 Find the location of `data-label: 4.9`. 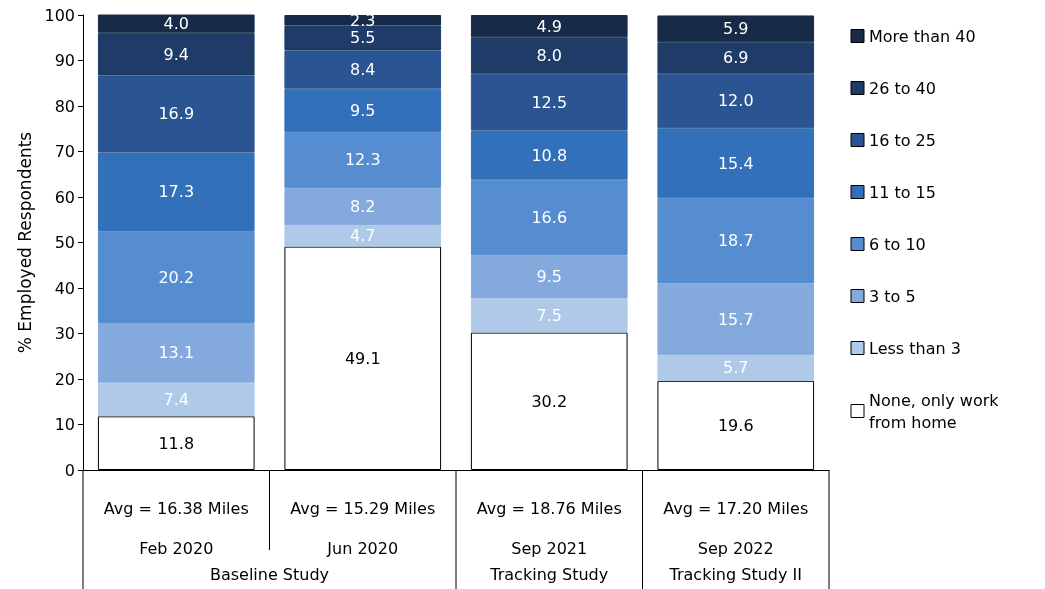

data-label: 4.9 is located at coordinates (549, 26).